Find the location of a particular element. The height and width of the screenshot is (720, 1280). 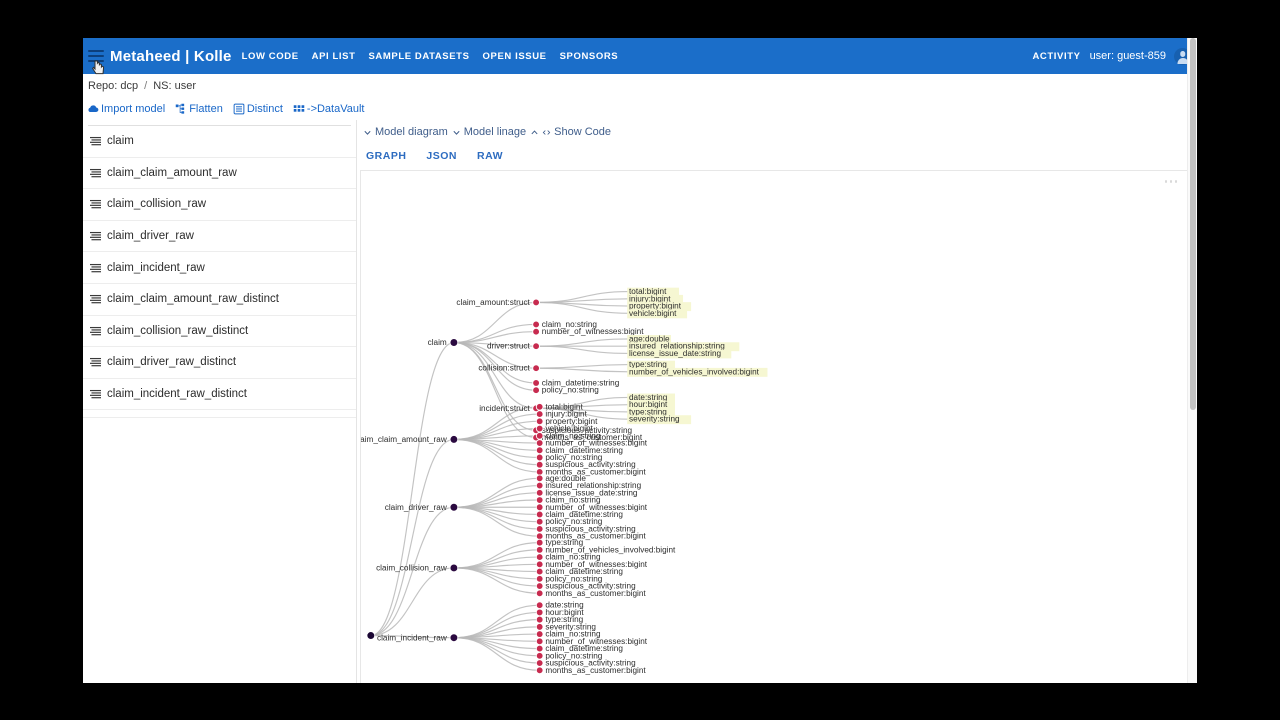

import-model-button: Import model is located at coordinates (126, 109).